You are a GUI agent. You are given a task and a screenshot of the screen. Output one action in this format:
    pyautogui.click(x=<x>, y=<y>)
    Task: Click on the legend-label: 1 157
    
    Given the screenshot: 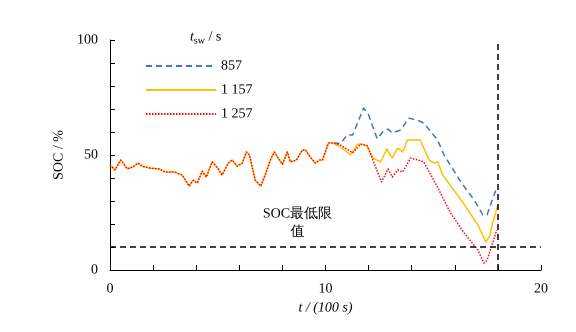 What is the action you would take?
    pyautogui.click(x=236, y=90)
    